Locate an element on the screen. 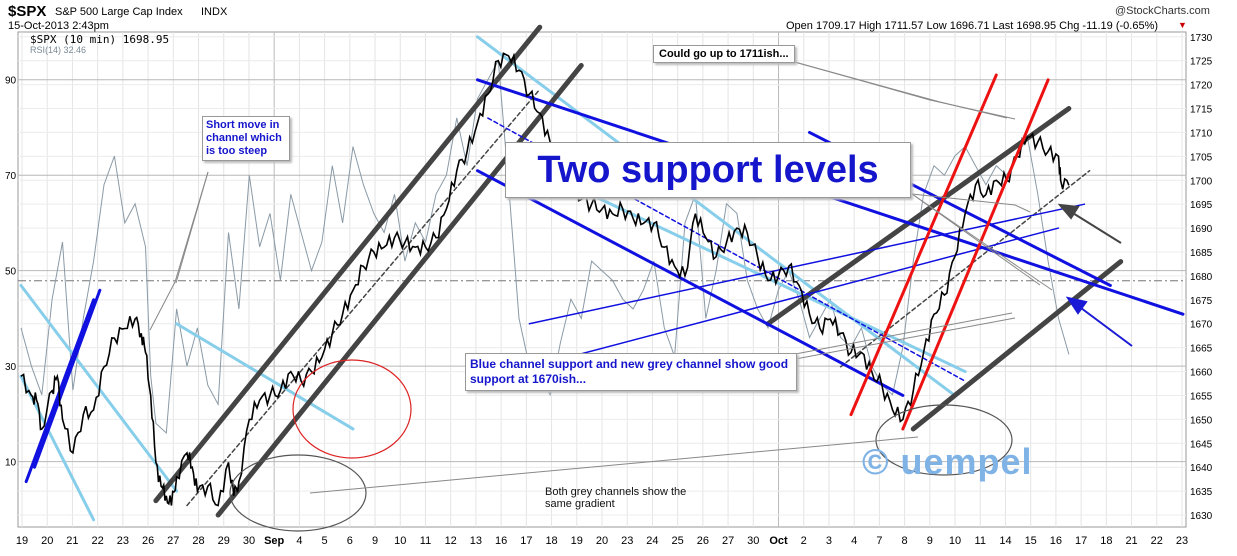  y-tick-label-right: 1670 is located at coordinates (1201, 325).